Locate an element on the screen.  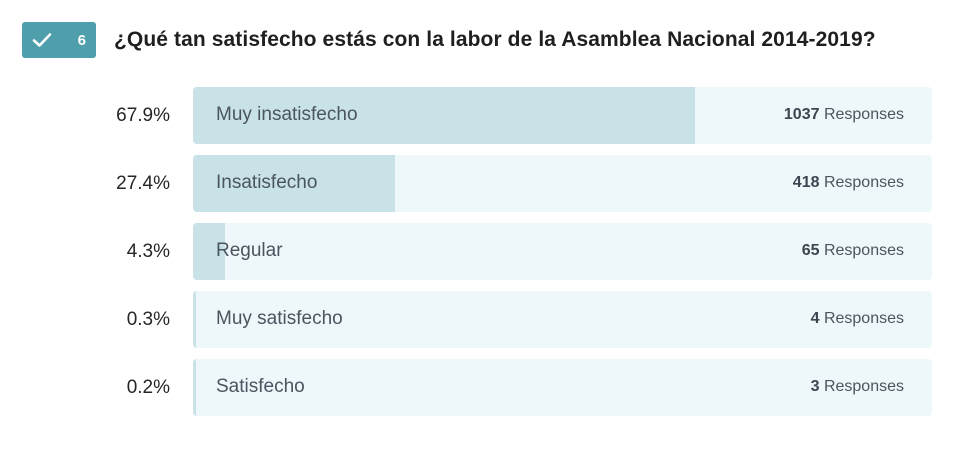
bar-label: Insatisfecho is located at coordinates (267, 182).